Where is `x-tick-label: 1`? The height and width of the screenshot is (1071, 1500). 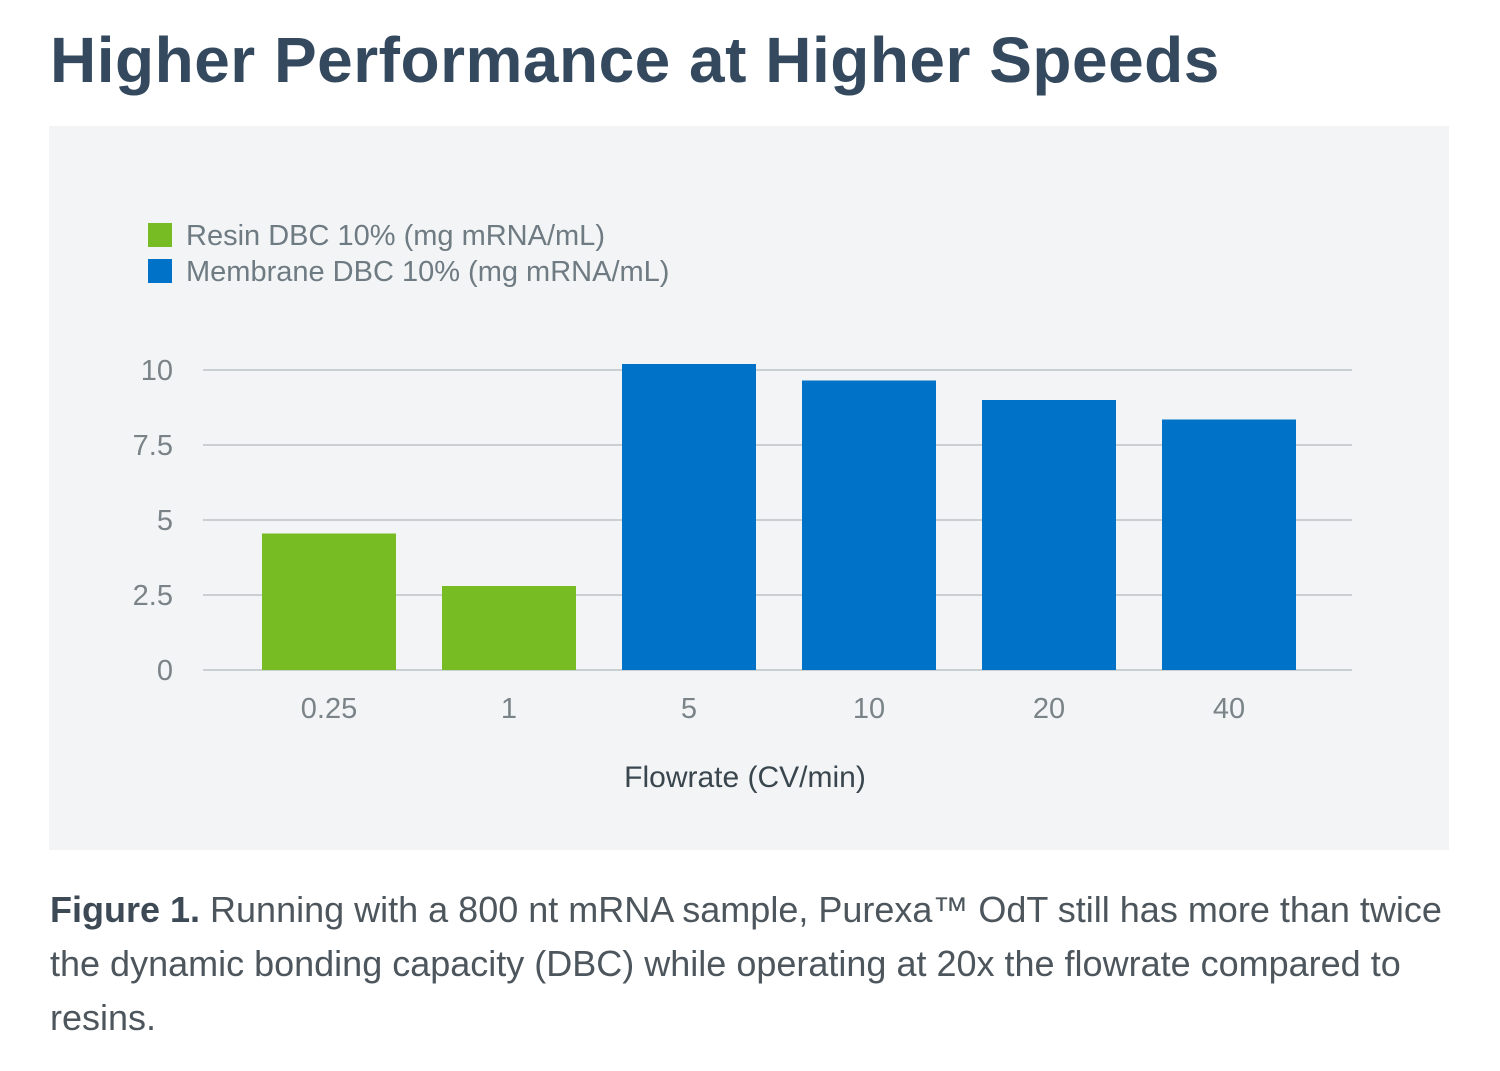
x-tick-label: 1 is located at coordinates (509, 709).